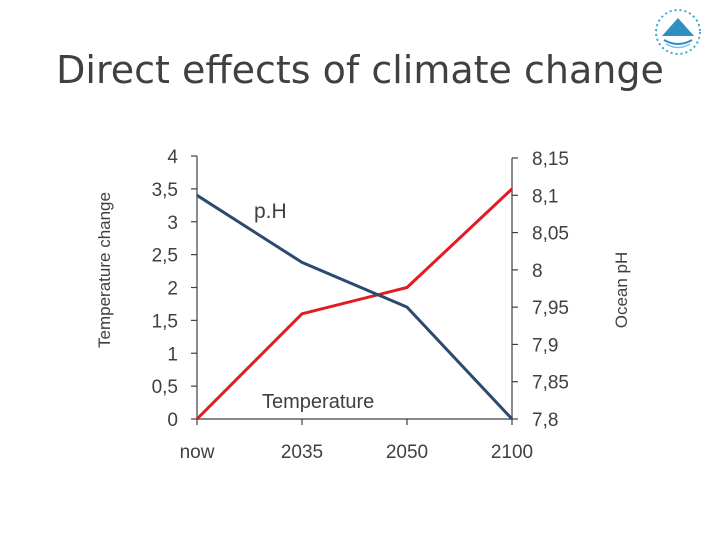 This screenshot has width=720, height=540. What do you see at coordinates (318, 402) in the screenshot?
I see `temperature-annotation: Temperature` at bounding box center [318, 402].